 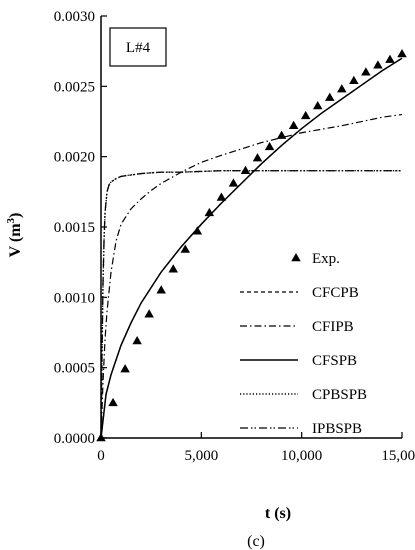 I want to click on y-axis-label-close: ), so click(x=15, y=215).